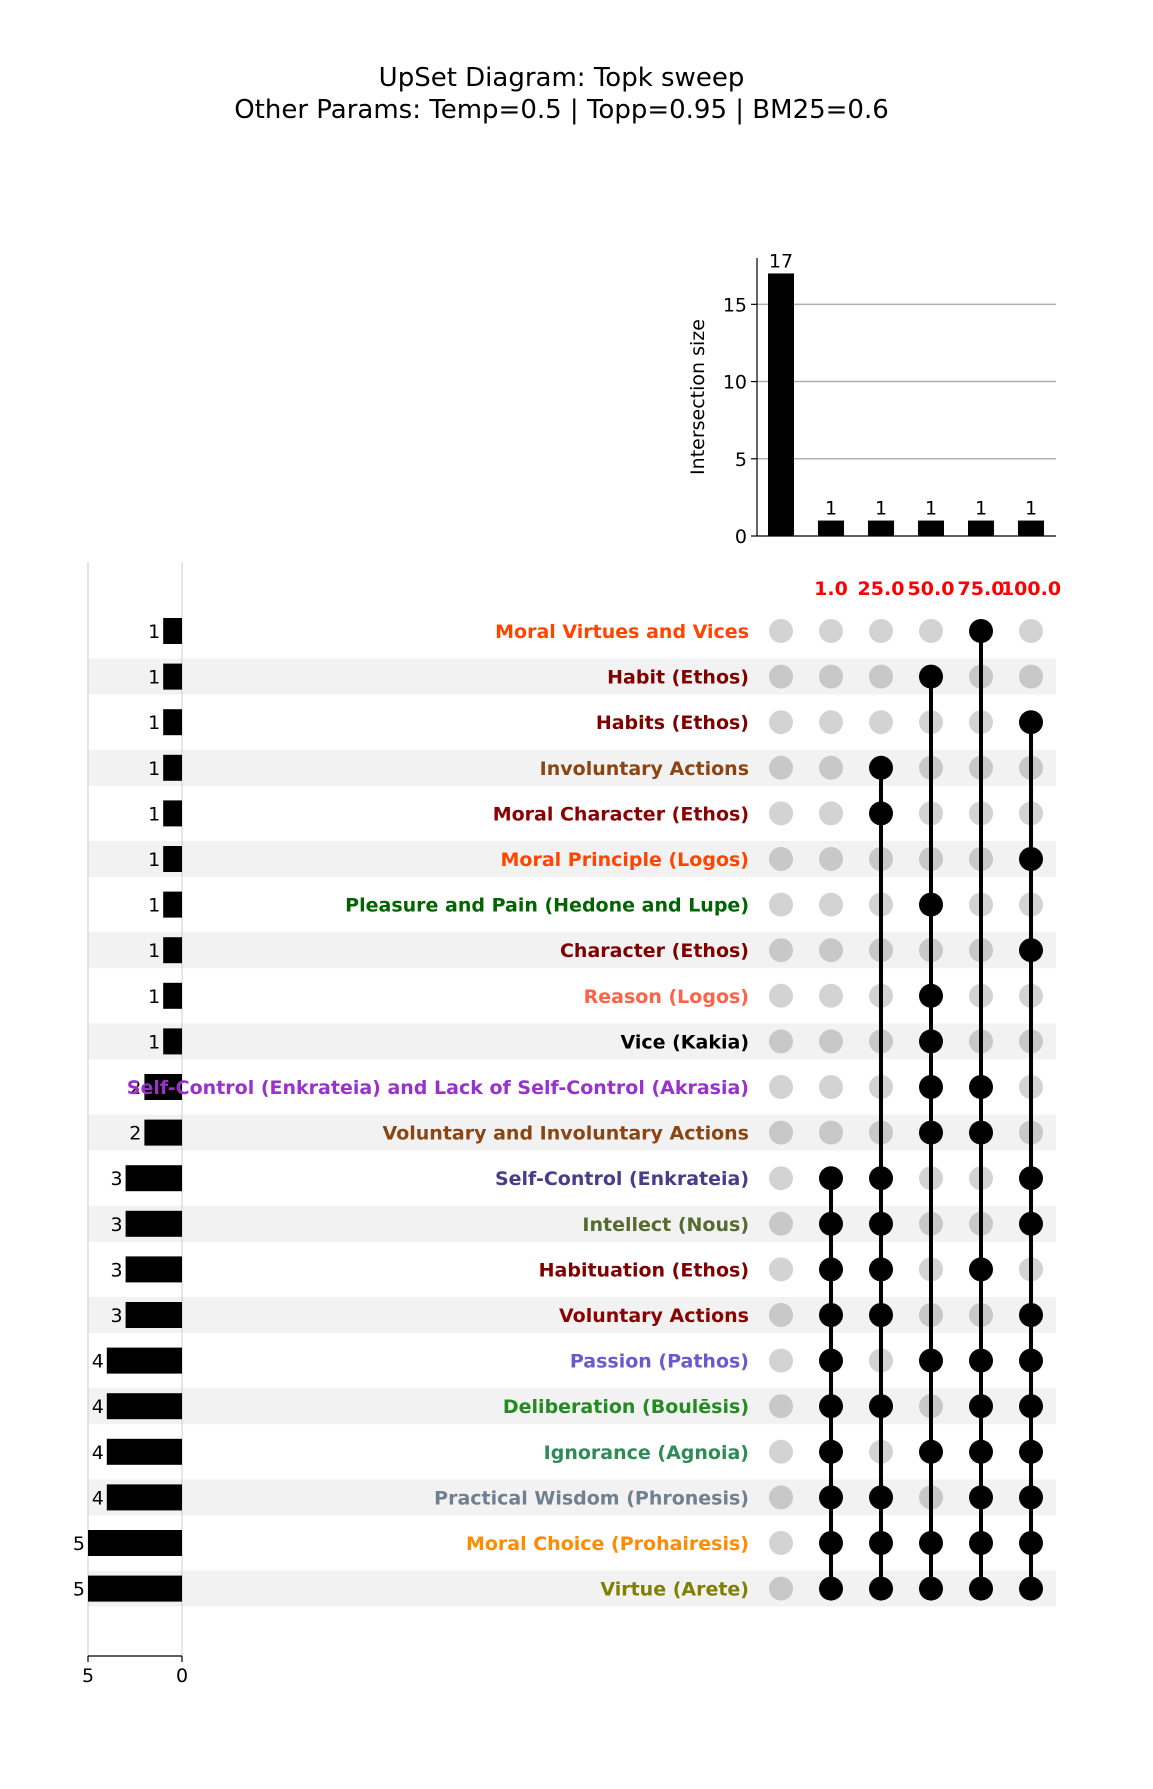 This screenshot has height=1789, width=1153. What do you see at coordinates (79, 1590) in the screenshot?
I see `set-size-value-label: 5` at bounding box center [79, 1590].